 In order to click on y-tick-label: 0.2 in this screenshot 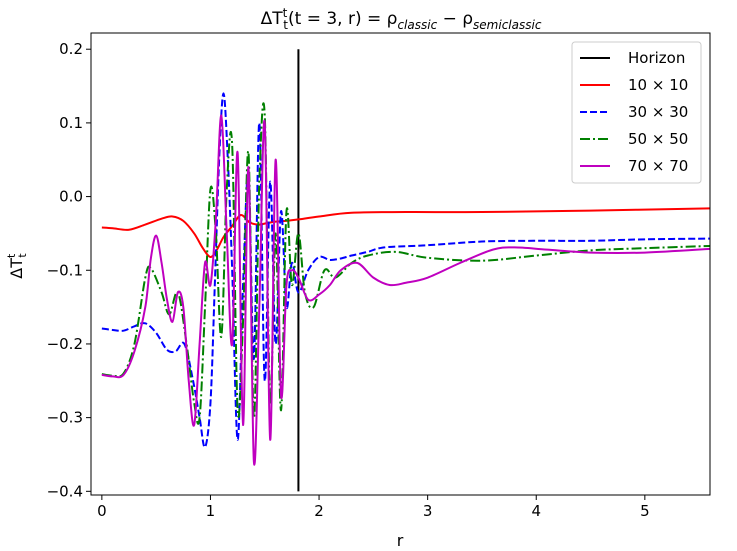, I will do `click(71, 49)`.